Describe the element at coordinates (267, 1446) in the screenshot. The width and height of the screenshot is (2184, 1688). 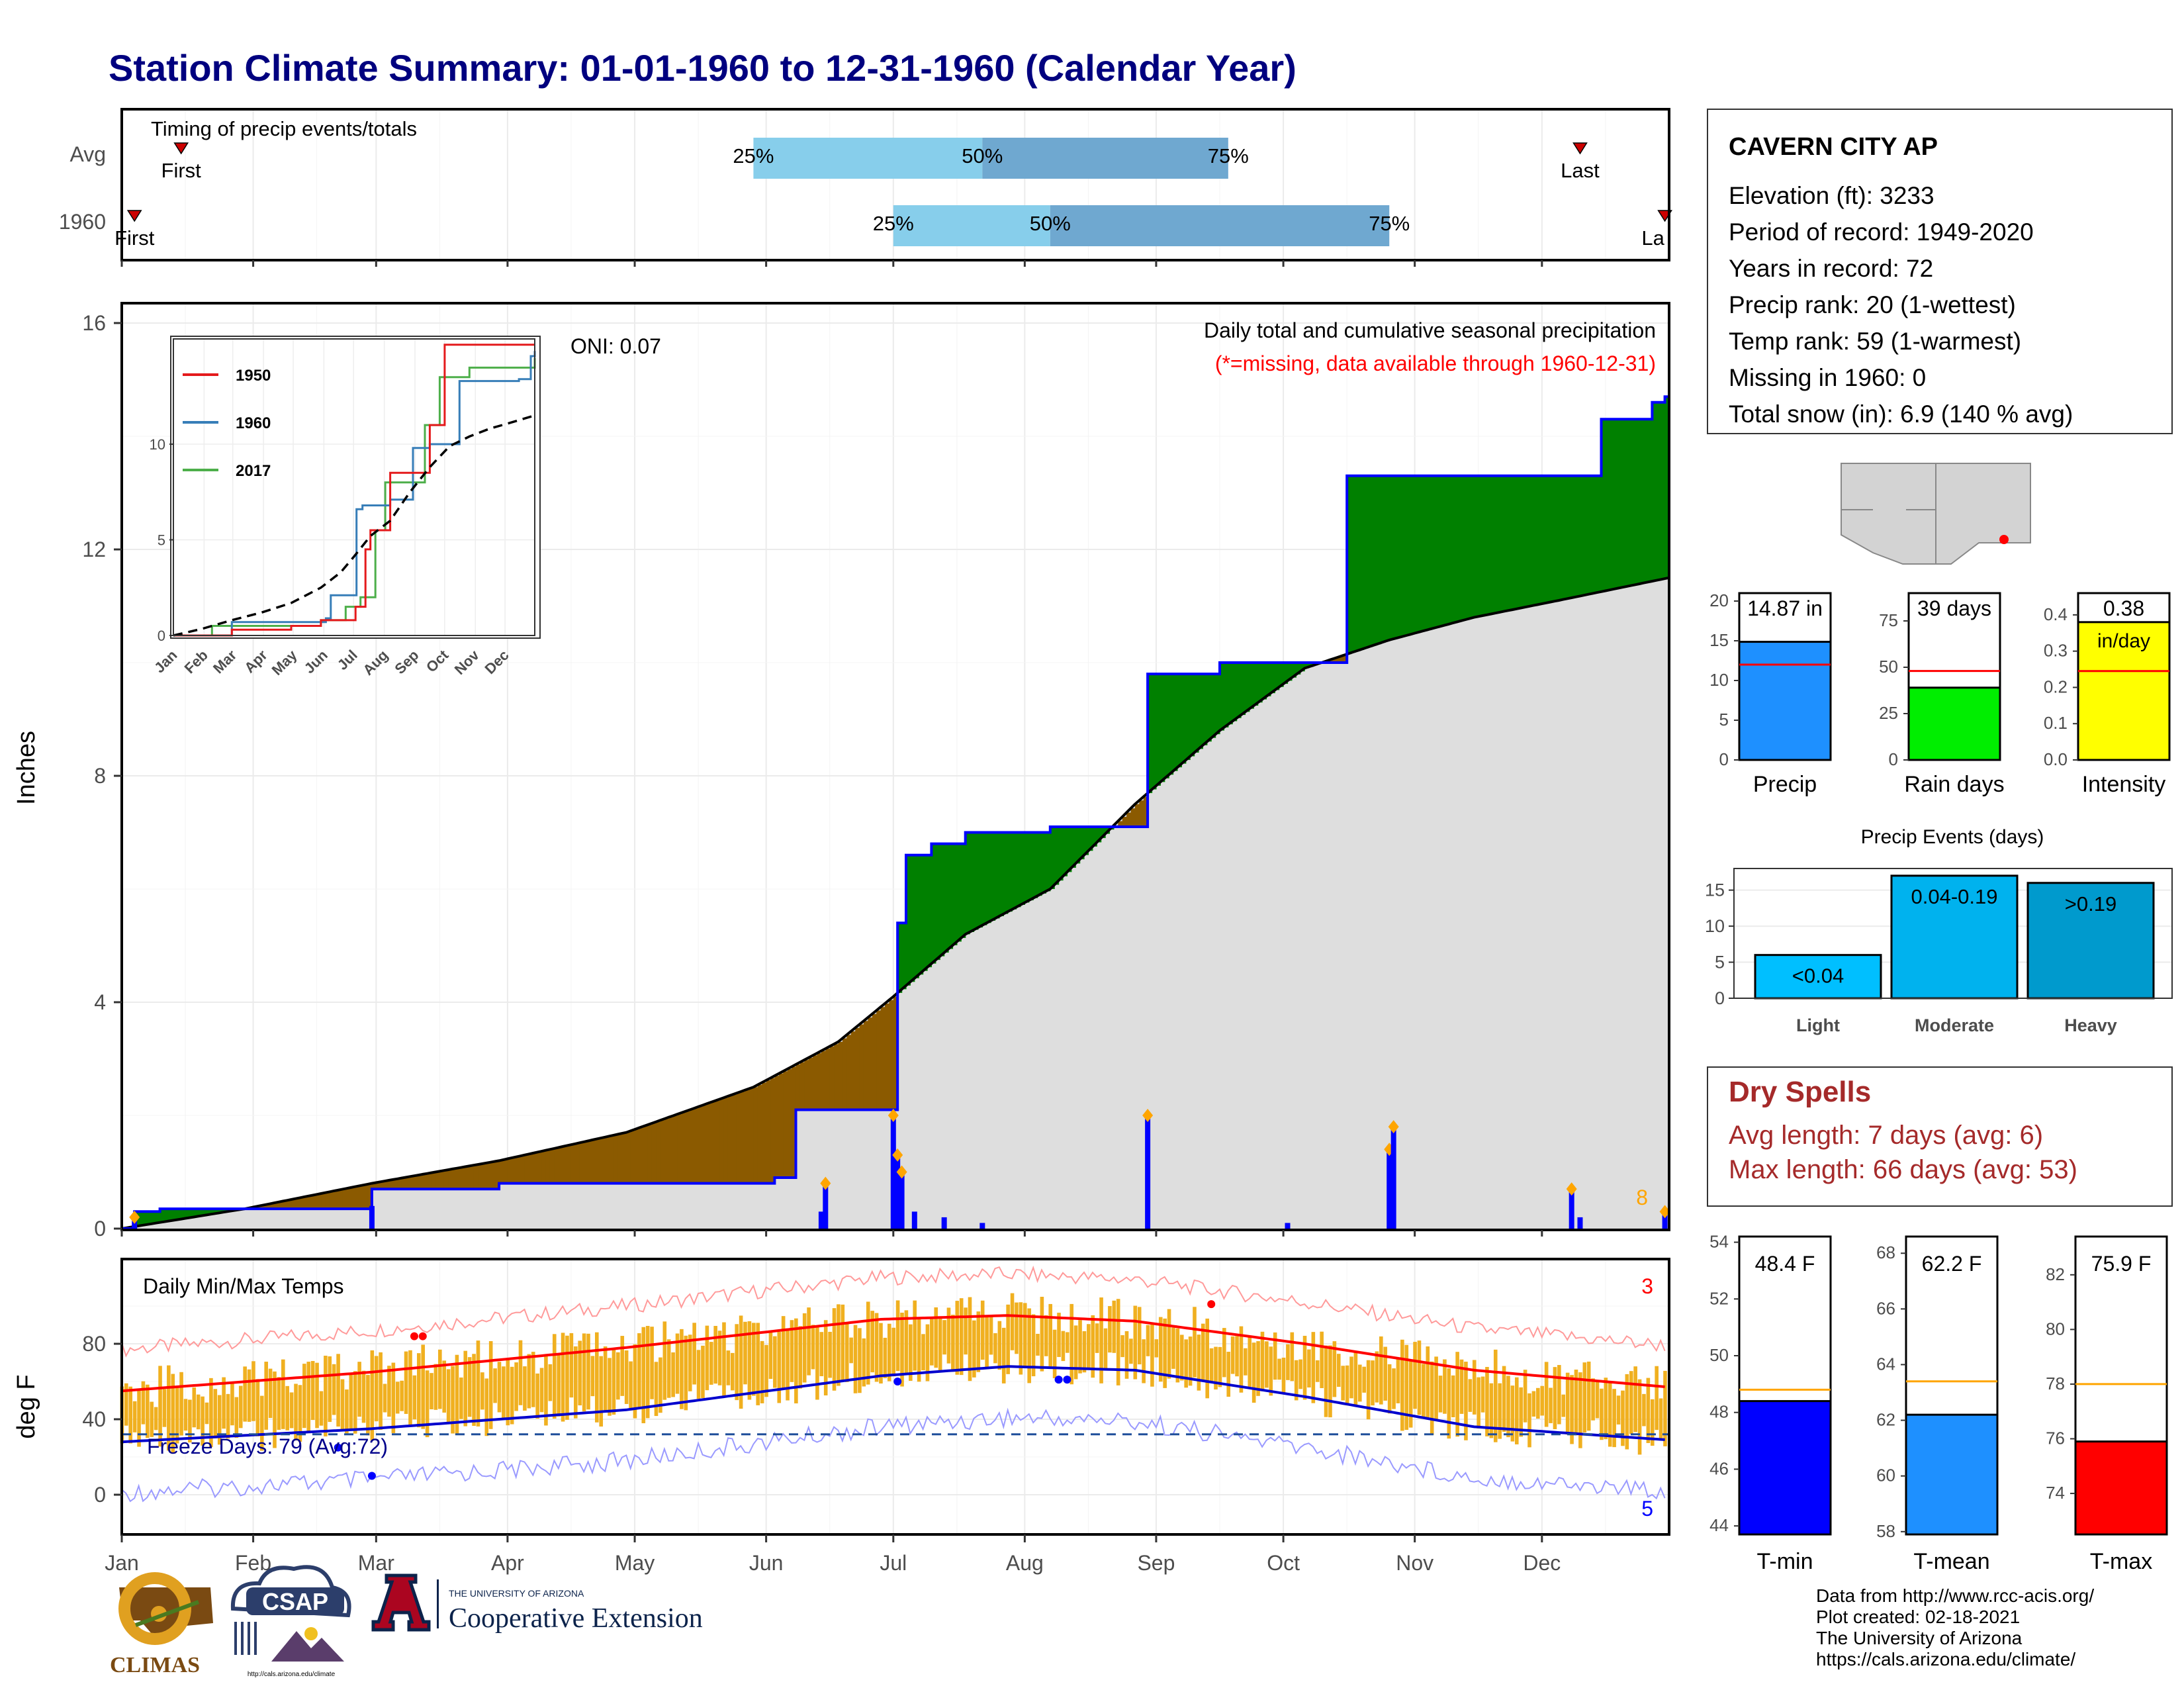
I see `freeze-days: Freeze Days: 79 (Avg:72)` at that location.